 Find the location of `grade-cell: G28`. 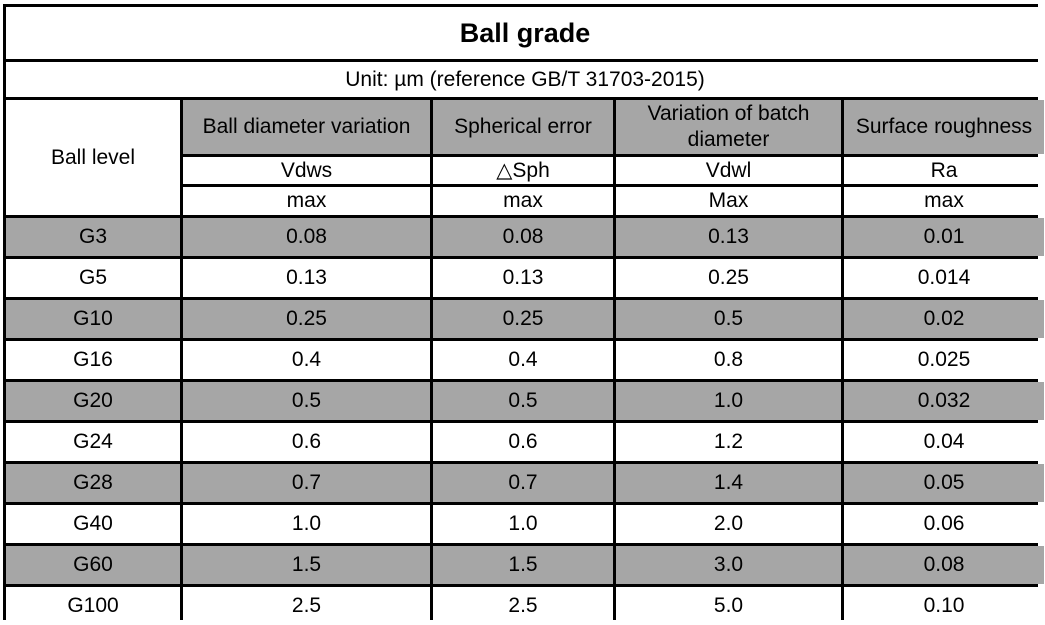

grade-cell: G28 is located at coordinates (93, 483).